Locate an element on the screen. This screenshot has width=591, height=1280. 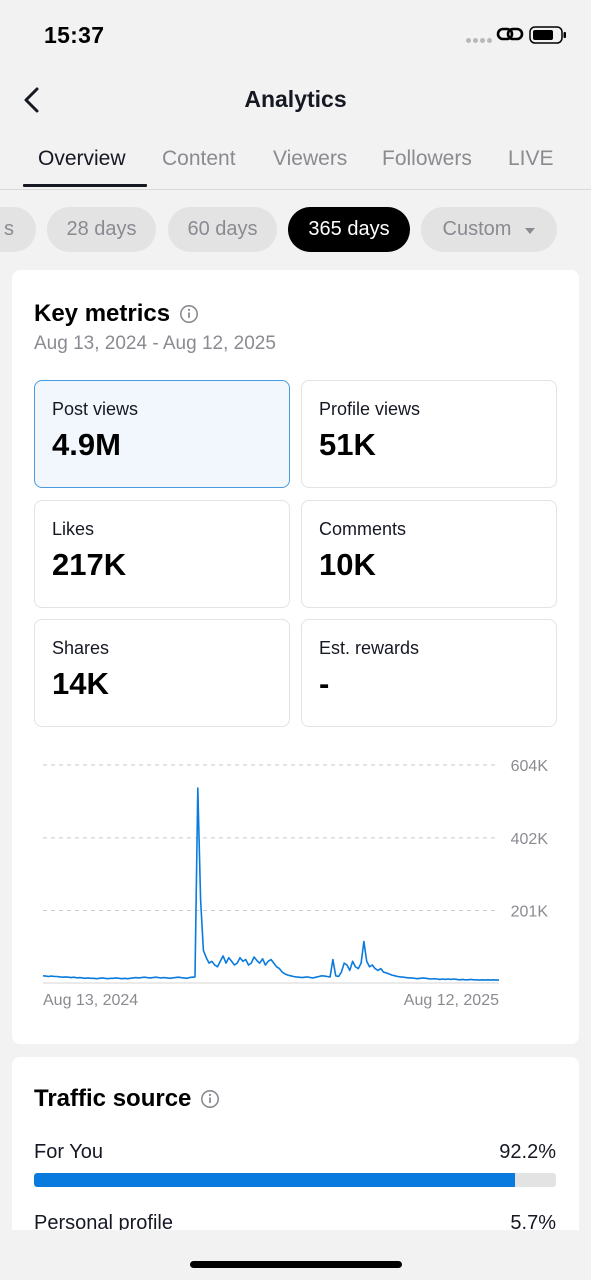
y-tick-label: 201K is located at coordinates (530, 911).